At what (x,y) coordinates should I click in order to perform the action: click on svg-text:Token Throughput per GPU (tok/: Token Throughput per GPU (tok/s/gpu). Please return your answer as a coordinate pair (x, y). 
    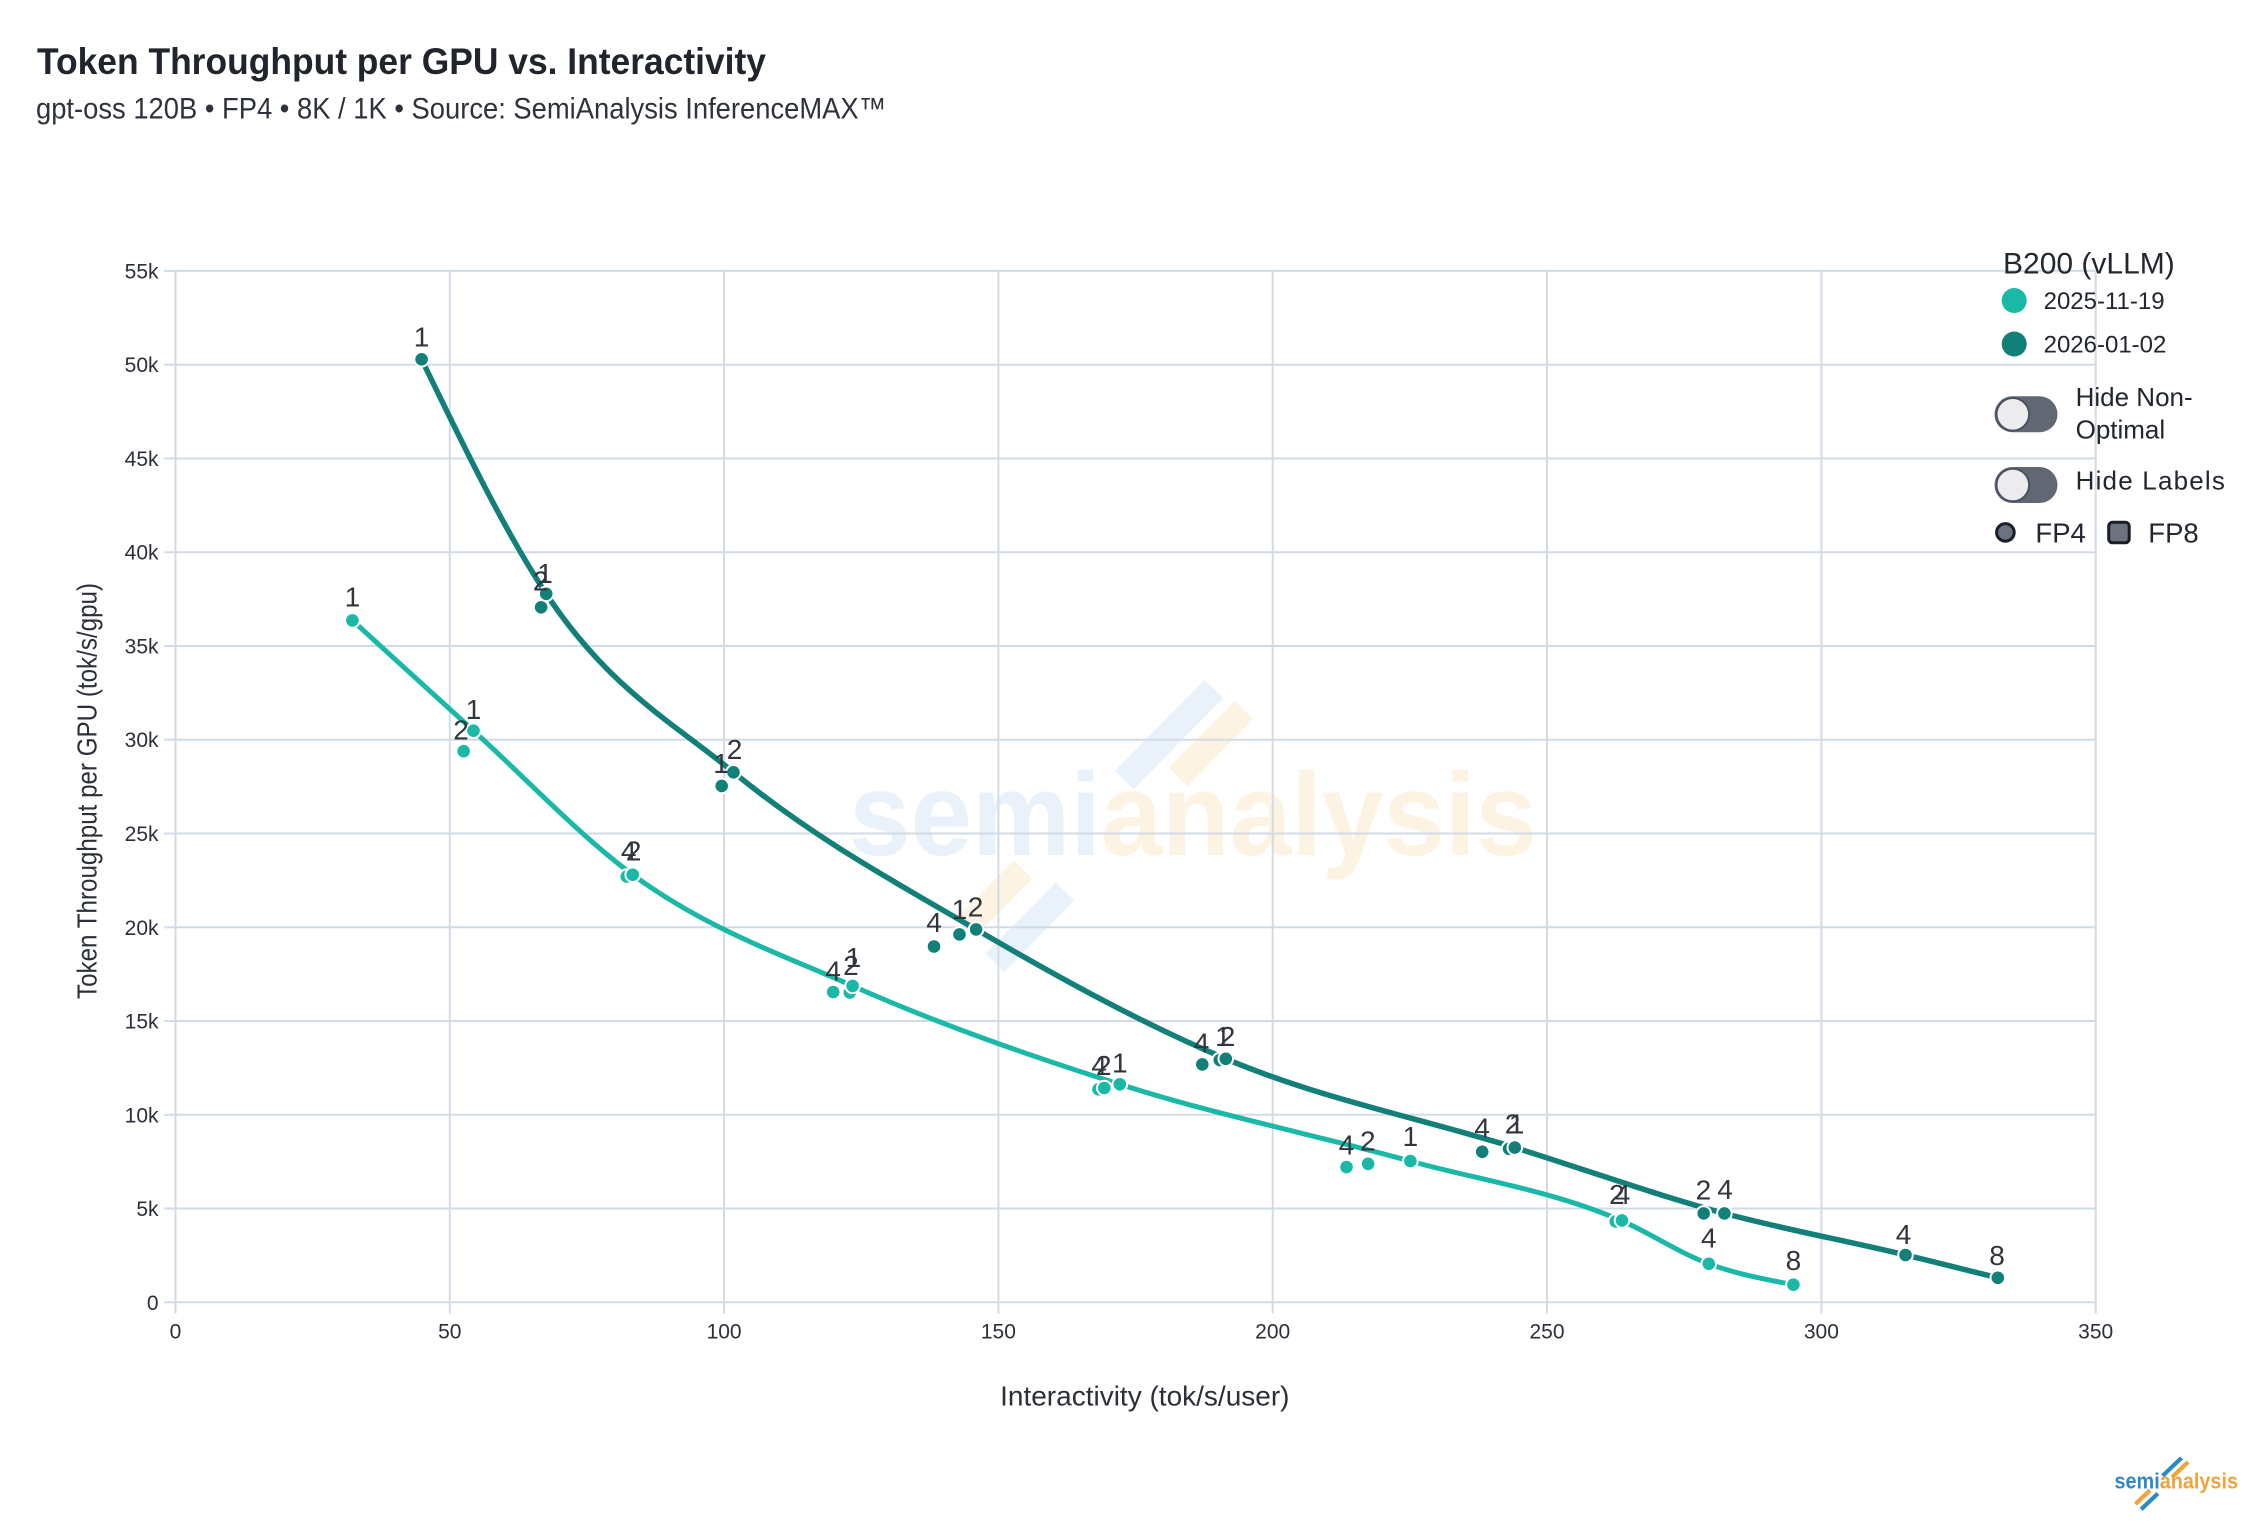
    Looking at the image, I should click on (87, 791).